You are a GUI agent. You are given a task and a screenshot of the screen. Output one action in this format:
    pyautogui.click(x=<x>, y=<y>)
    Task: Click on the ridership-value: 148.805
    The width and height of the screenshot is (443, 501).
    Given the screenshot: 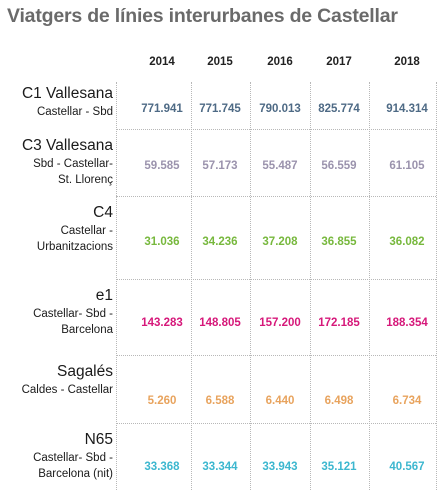 What is the action you would take?
    pyautogui.click(x=220, y=323)
    